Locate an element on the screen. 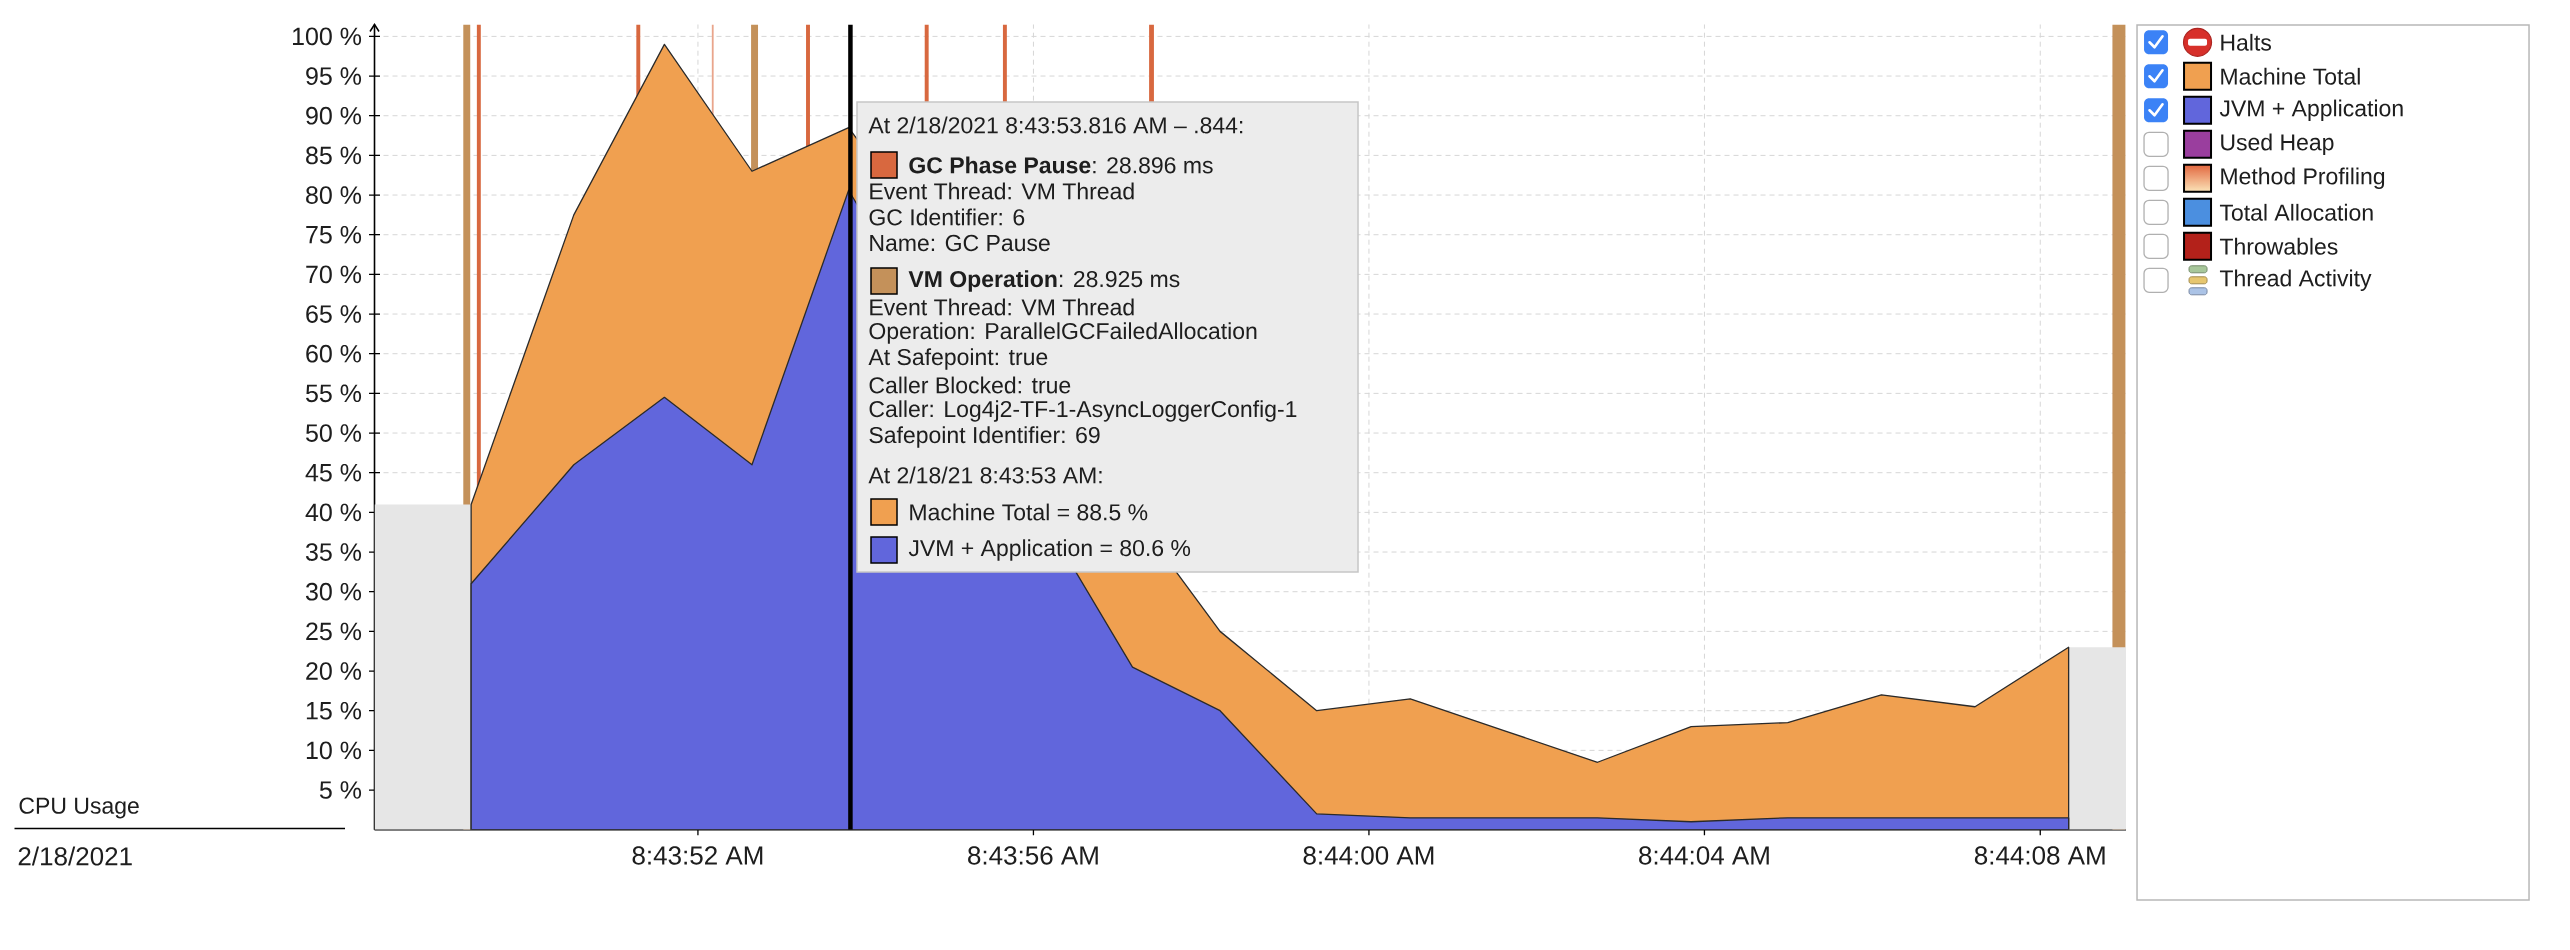  y-tick-label: 55 % is located at coordinates (333, 393).